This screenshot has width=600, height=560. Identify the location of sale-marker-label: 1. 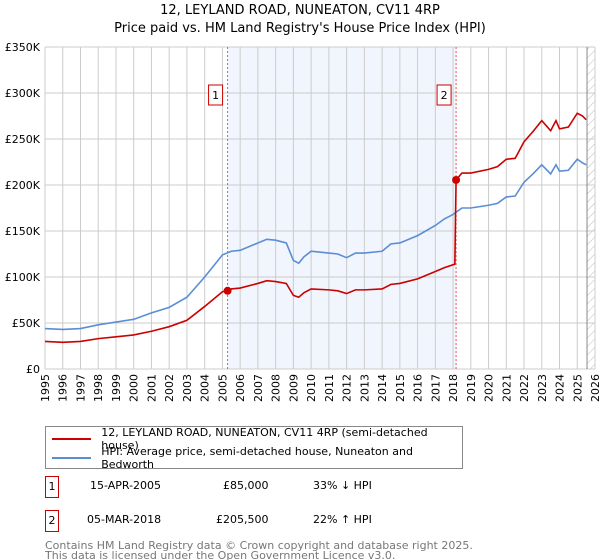
(52, 487).